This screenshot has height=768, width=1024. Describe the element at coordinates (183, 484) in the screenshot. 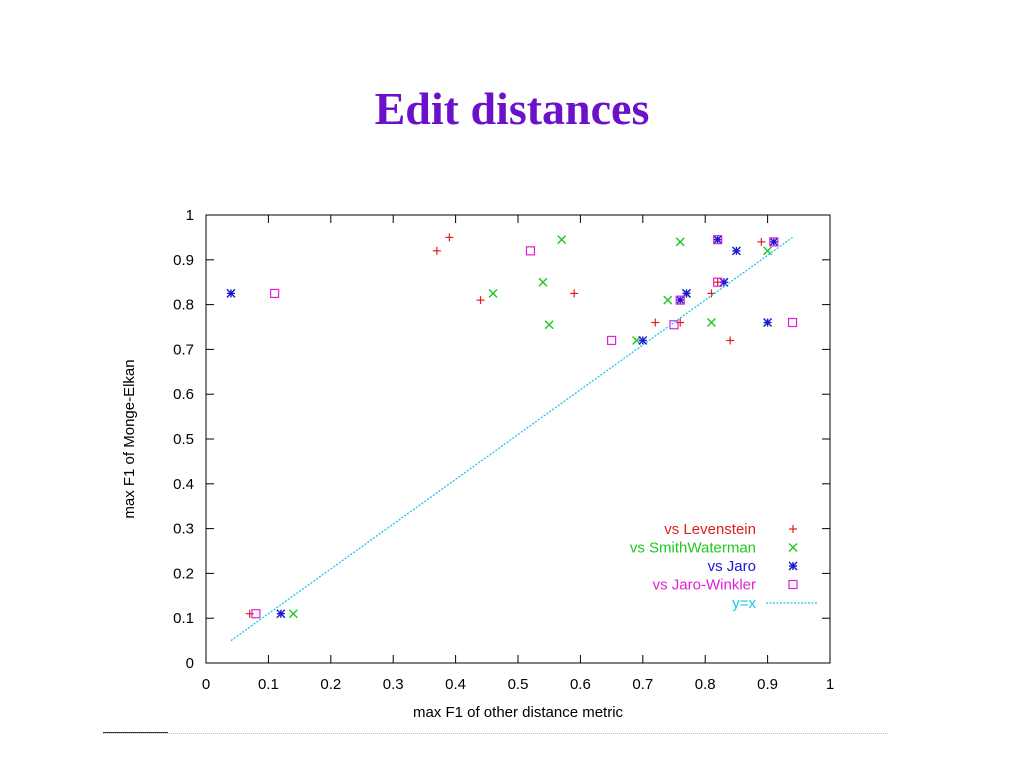

I see `y-tick-label: 0.4` at that location.